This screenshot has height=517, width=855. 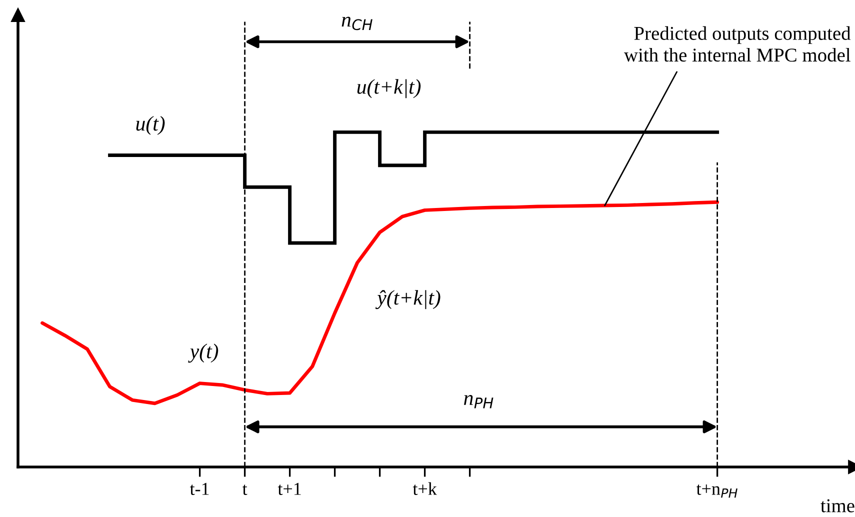 I want to click on text: Predicted outputs computed with the internal MPC model, so click(x=737, y=44).